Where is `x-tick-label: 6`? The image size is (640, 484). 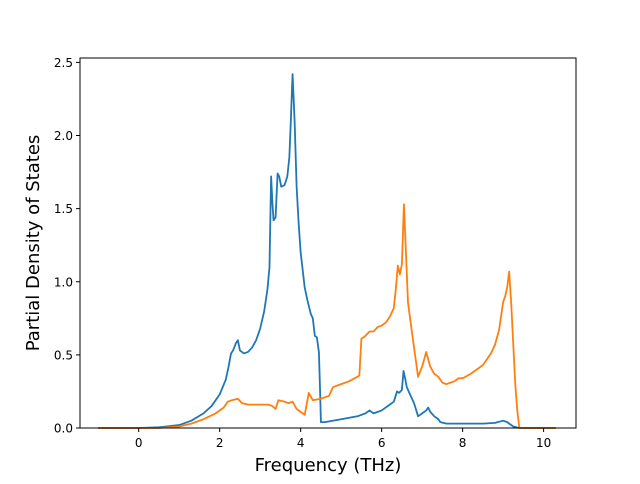 x-tick-label: 6 is located at coordinates (382, 443).